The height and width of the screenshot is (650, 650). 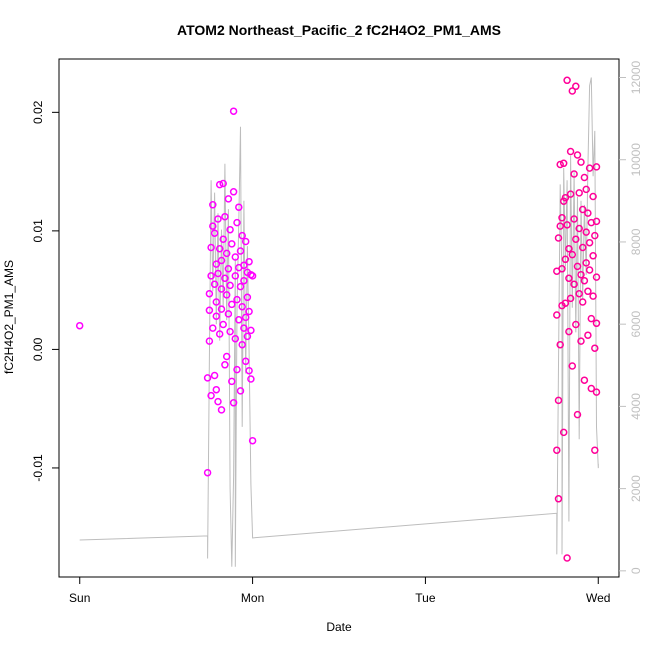 What do you see at coordinates (38, 468) in the screenshot?
I see `y-left-tick-label: -0.01` at bounding box center [38, 468].